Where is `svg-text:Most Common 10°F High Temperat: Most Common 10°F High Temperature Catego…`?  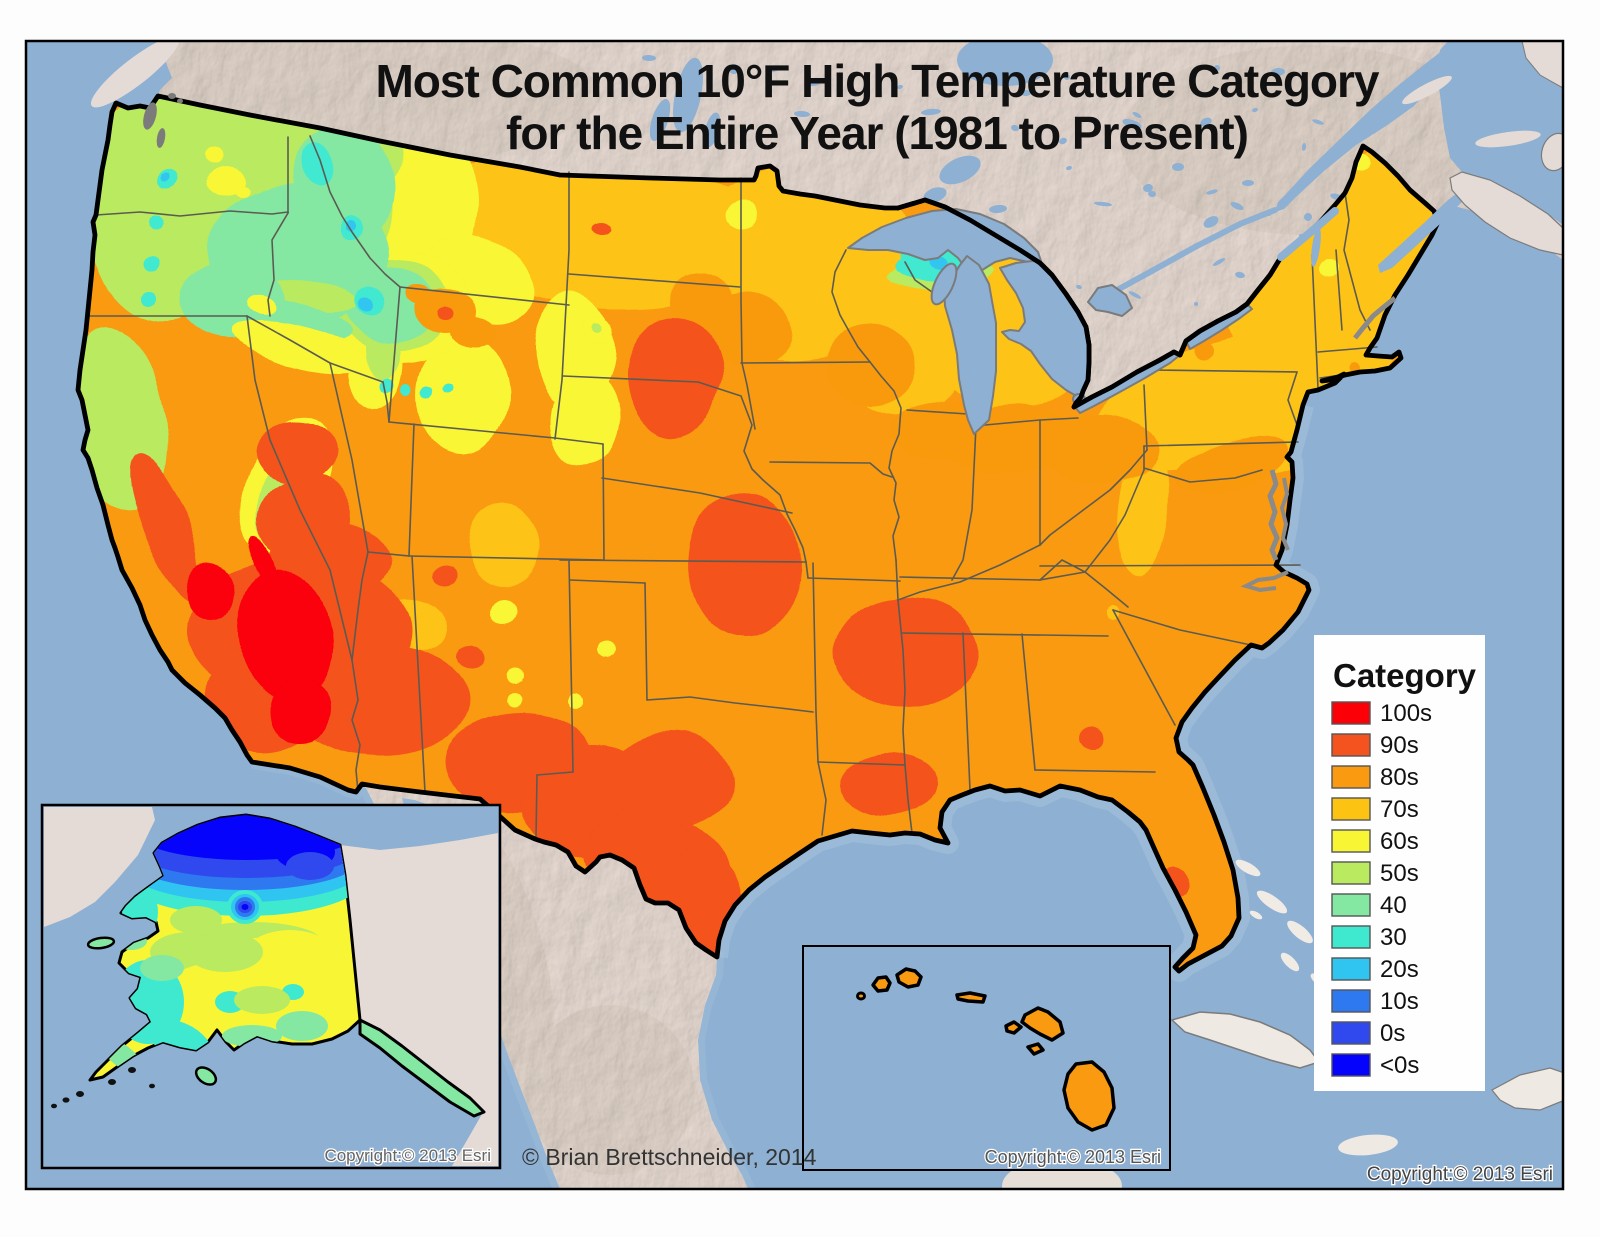 svg-text:Most Common 10°F High Temperat: Most Common 10°F High Temperature Catego… is located at coordinates (877, 81).